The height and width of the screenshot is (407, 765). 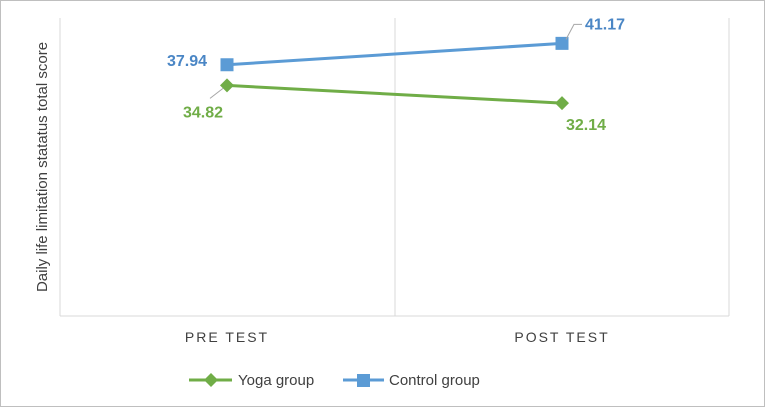 I want to click on series-line-control-group, so click(x=394, y=54).